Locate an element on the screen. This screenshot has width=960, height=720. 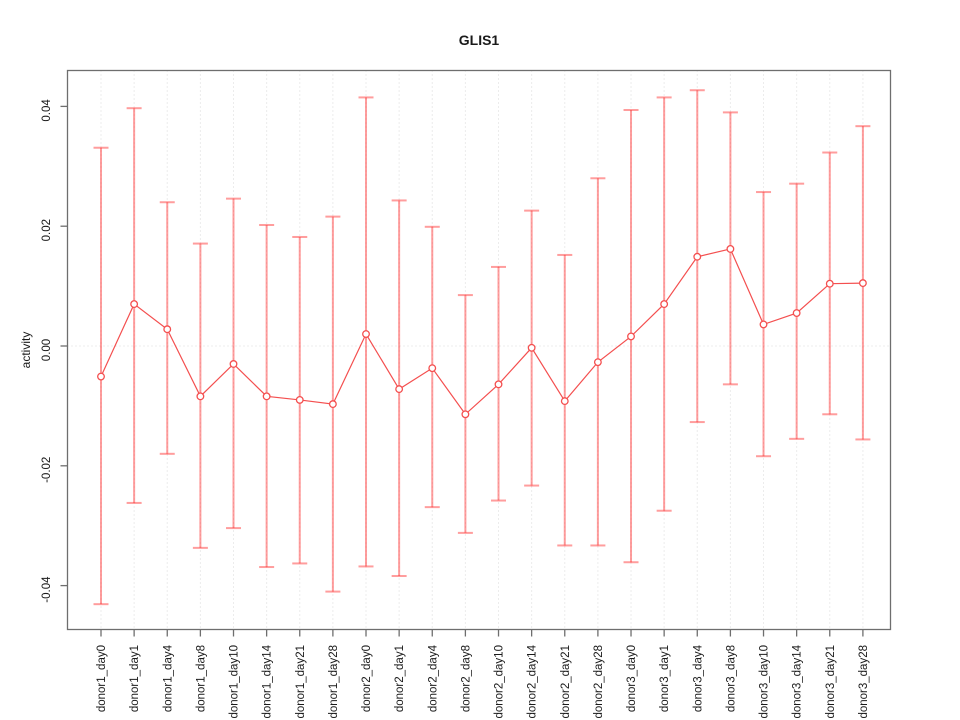
y-tick-label: -0.04 is located at coordinates (47, 589).